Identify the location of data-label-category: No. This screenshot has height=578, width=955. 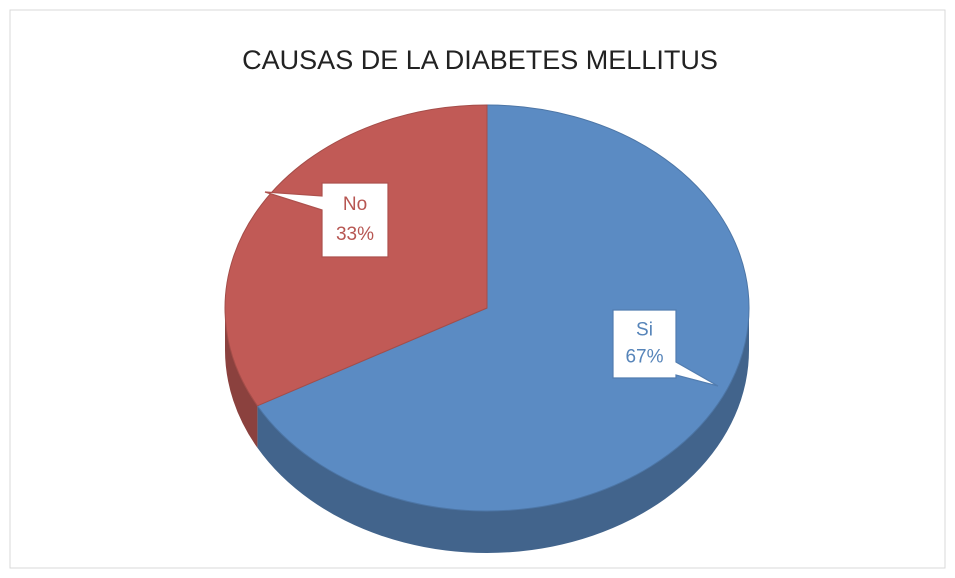
(355, 204).